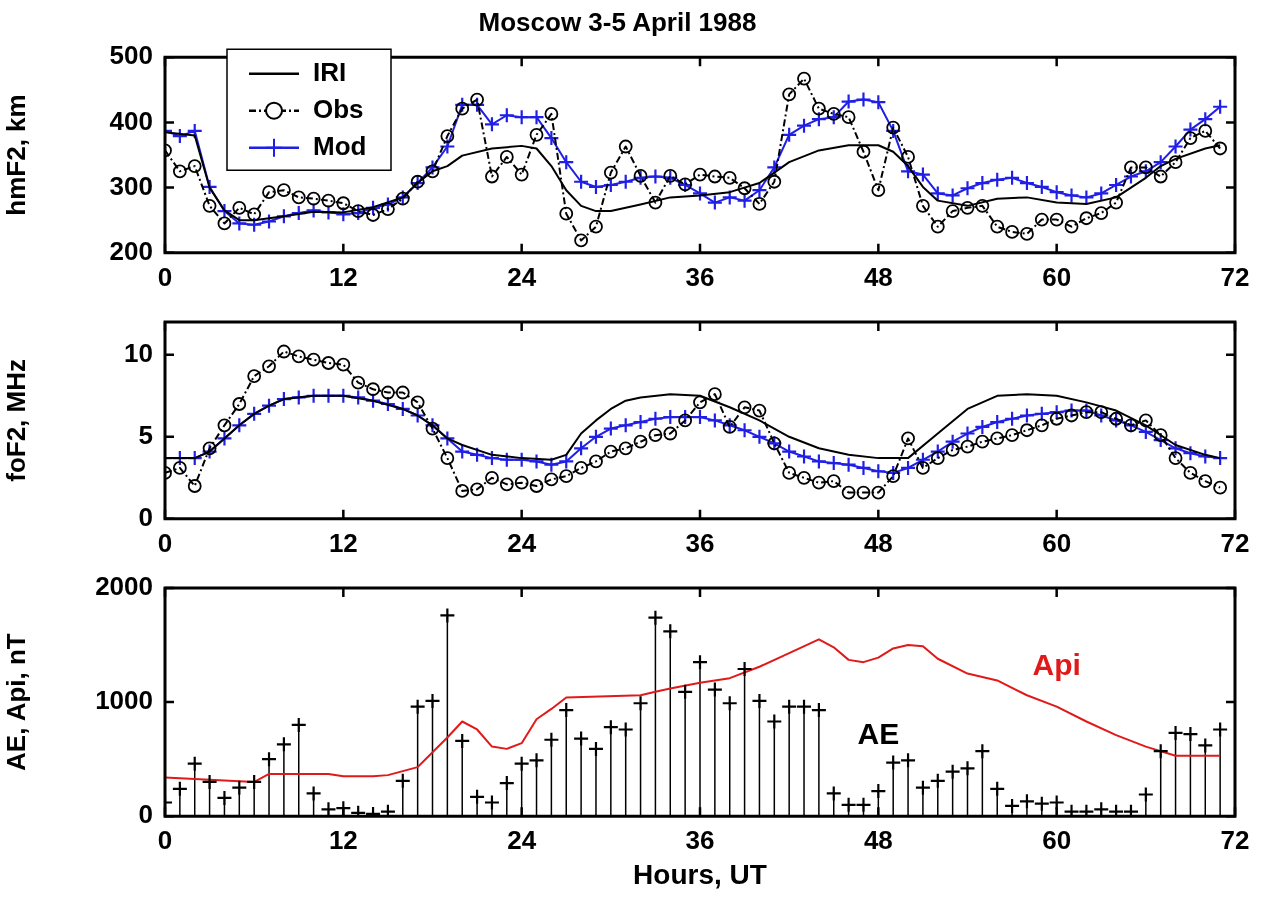 This screenshot has height=897, width=1262. Describe the element at coordinates (131, 55) in the screenshot. I see `y-tick-label: 500` at that location.